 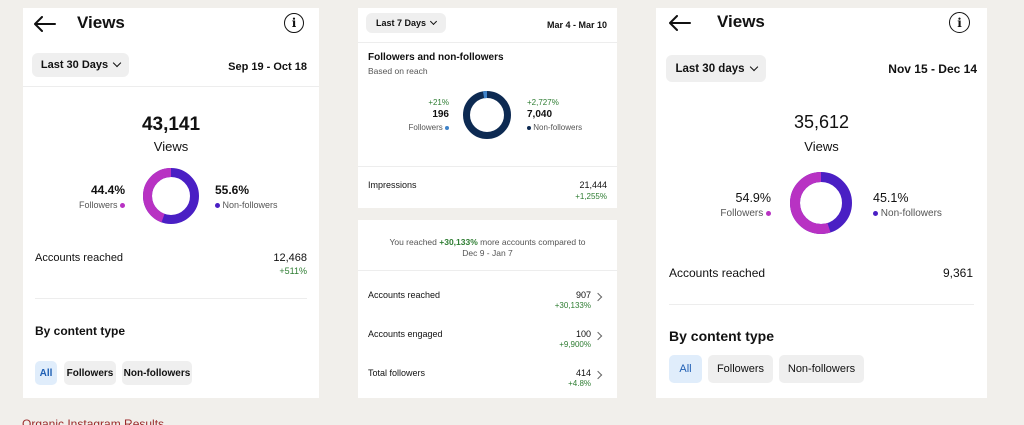 I want to click on date-range-text: Nov 15 - Dec 14, so click(x=932, y=69).